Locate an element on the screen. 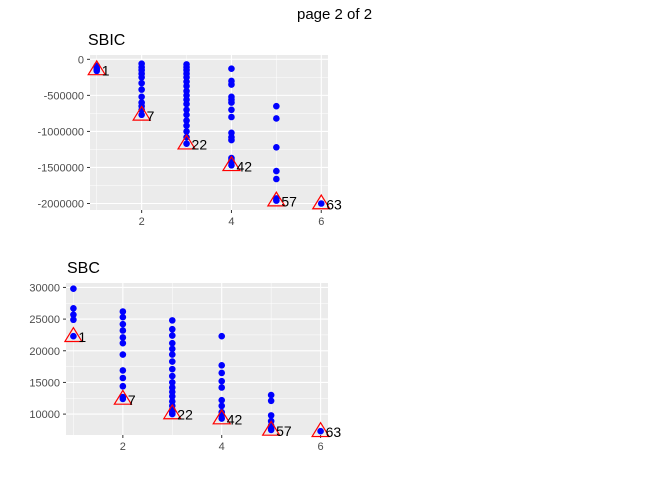  y-tick-label: 25000 is located at coordinates (44, 320).